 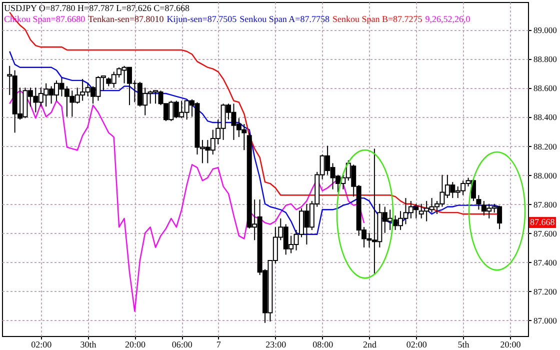 What do you see at coordinates (182, 345) in the screenshot?
I see `x-tick-label: 06:00` at bounding box center [182, 345].